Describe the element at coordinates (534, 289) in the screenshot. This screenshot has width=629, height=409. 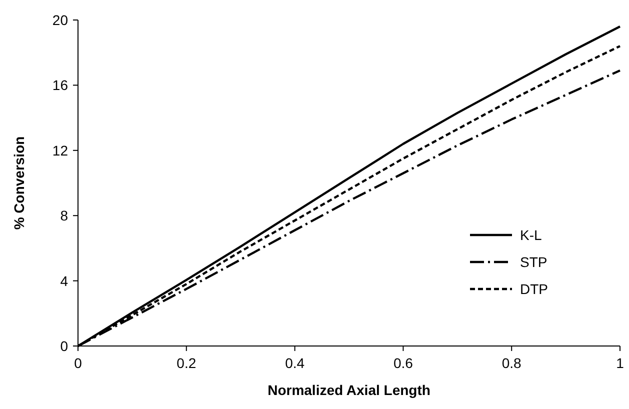
I see `legend-label: DTP` at that location.